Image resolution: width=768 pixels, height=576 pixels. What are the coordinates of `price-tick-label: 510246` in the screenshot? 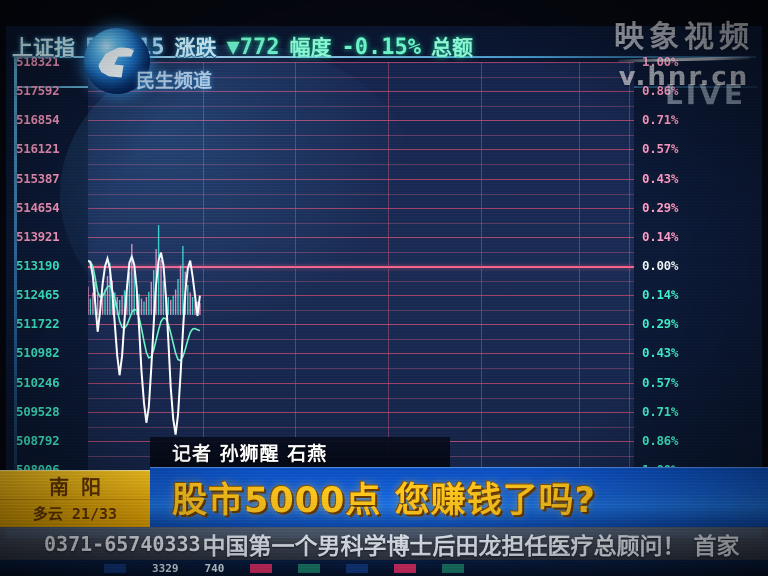 It's located at (38, 382).